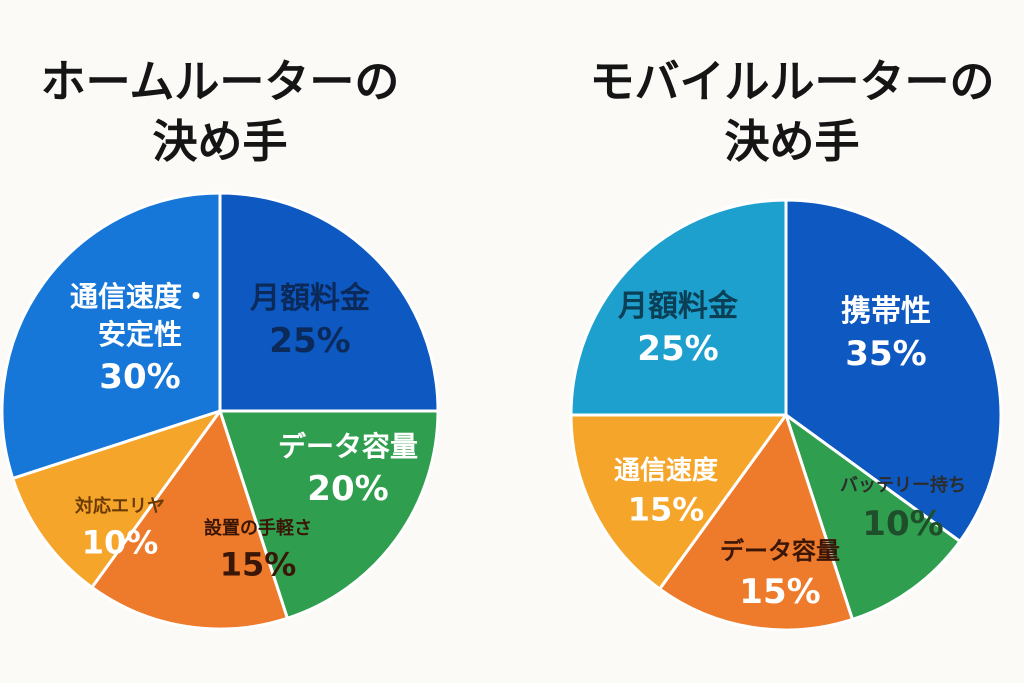  Describe the element at coordinates (792, 81) in the screenshot. I see `title-line-1: モバイルルーターの` at that location.